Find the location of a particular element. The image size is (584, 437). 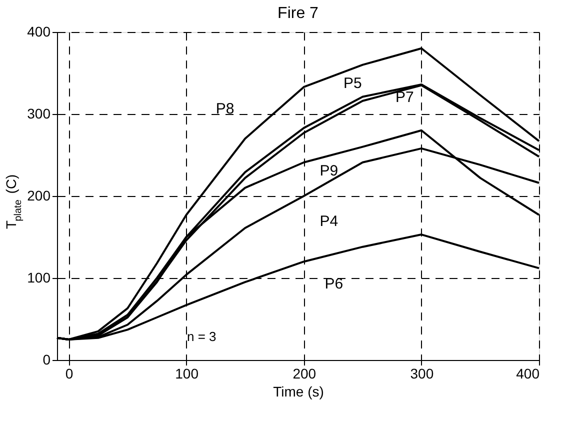

chart-title: Fire 7 is located at coordinates (298, 13).